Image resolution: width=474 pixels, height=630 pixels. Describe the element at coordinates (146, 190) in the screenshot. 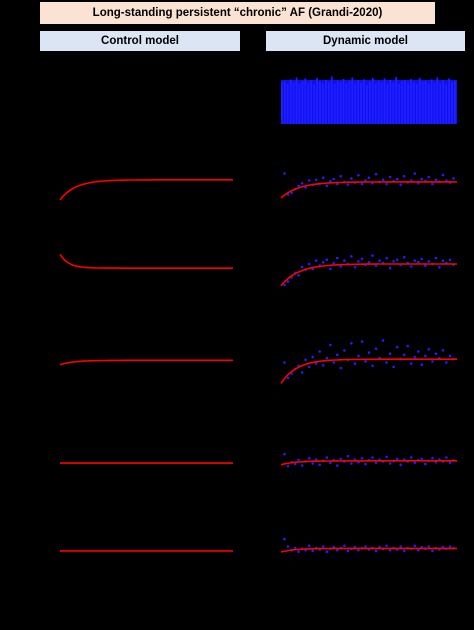

I see `control-curve-row1` at that location.